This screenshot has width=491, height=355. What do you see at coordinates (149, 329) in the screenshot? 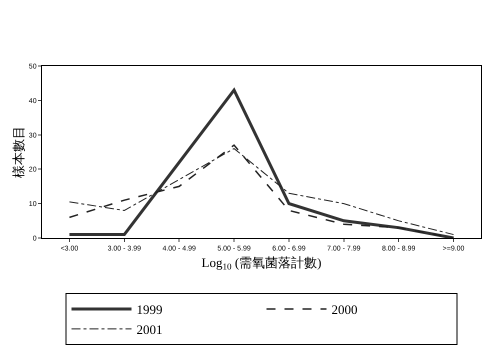
I see `legend-label: 2001` at bounding box center [149, 329].